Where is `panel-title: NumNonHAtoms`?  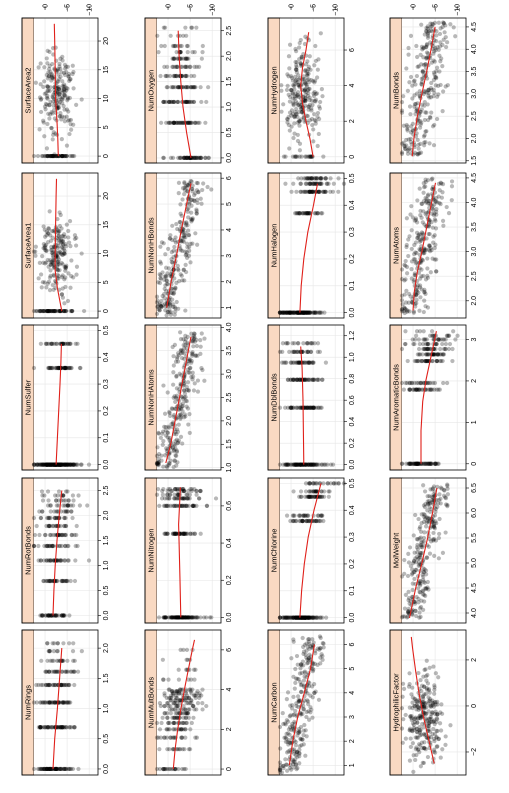
panel-title: NumNonHAtoms is located at coordinates (151, 397).